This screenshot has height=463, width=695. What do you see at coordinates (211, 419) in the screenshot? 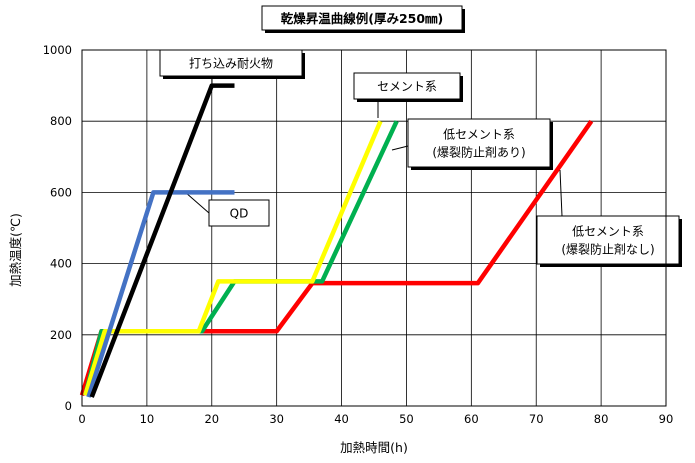
I see `x-tick-label: 20` at bounding box center [211, 419].